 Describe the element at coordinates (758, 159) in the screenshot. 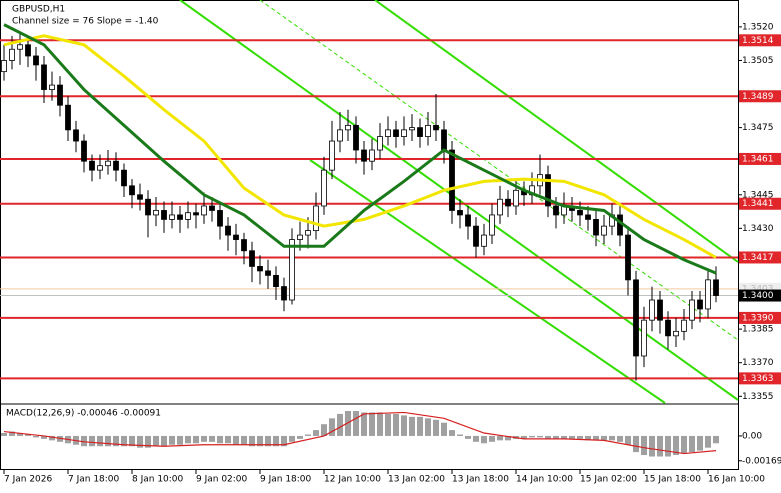

I see `level-label: 1.3461` at that location.